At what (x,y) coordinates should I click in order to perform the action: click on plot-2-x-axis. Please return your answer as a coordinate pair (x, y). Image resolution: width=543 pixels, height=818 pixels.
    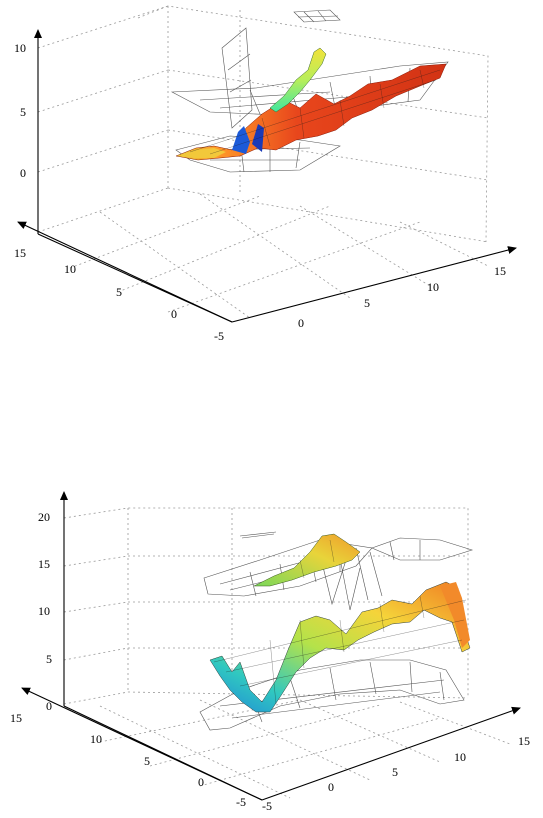
    Looking at the image, I should click on (391, 753).